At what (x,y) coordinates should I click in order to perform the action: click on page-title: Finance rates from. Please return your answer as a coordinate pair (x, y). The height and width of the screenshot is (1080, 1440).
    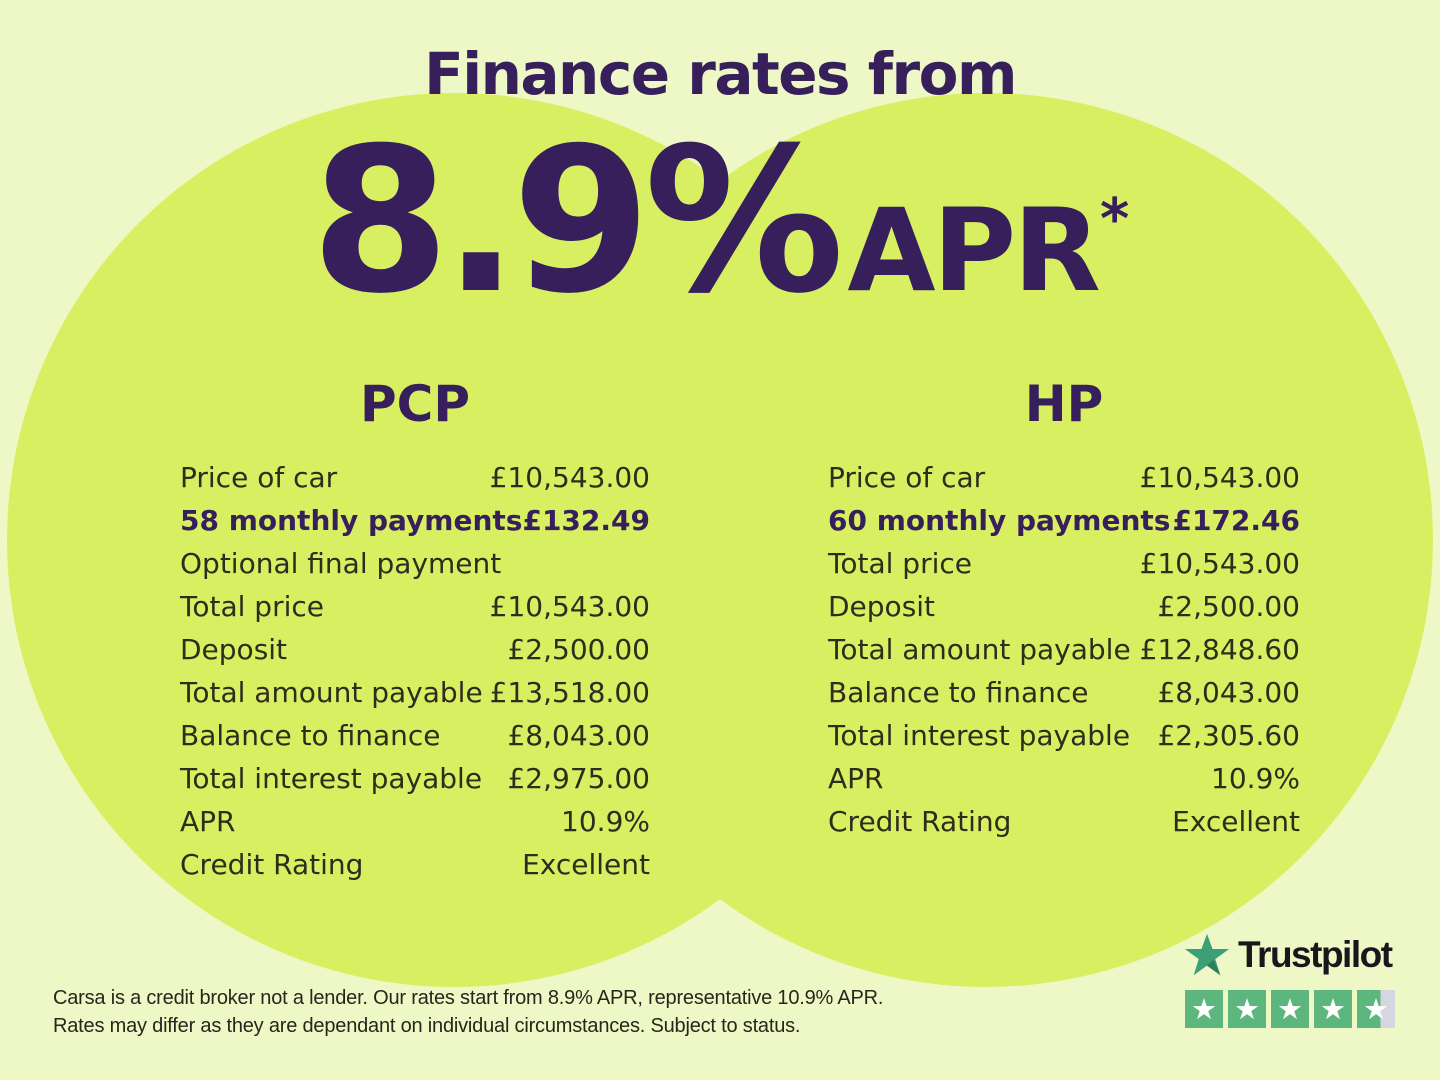
    Looking at the image, I should click on (720, 74).